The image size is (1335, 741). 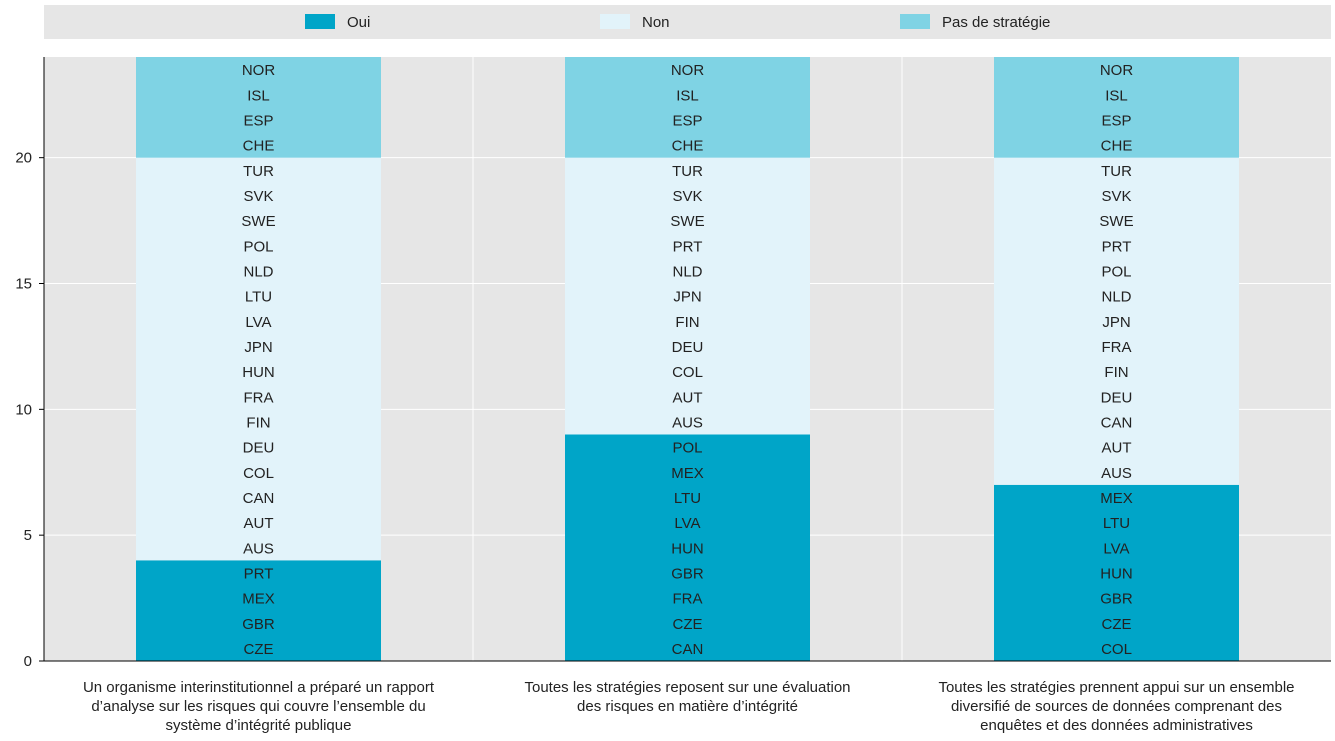 I want to click on legend-label: Non, so click(x=656, y=22).